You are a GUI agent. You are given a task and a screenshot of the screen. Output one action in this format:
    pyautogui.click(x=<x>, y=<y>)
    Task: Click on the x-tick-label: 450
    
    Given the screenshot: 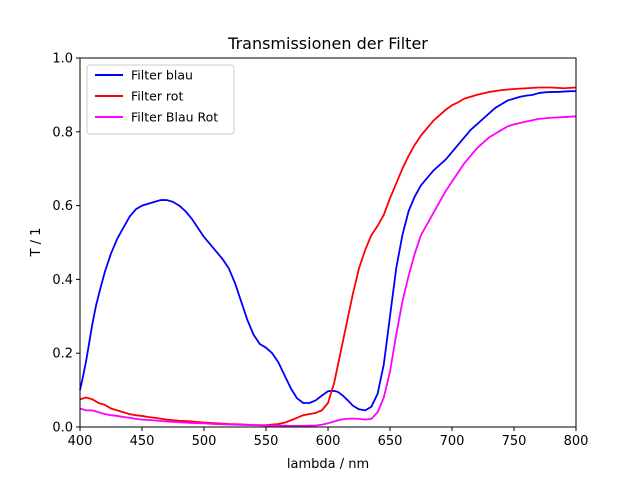 What is the action you would take?
    pyautogui.click(x=142, y=441)
    